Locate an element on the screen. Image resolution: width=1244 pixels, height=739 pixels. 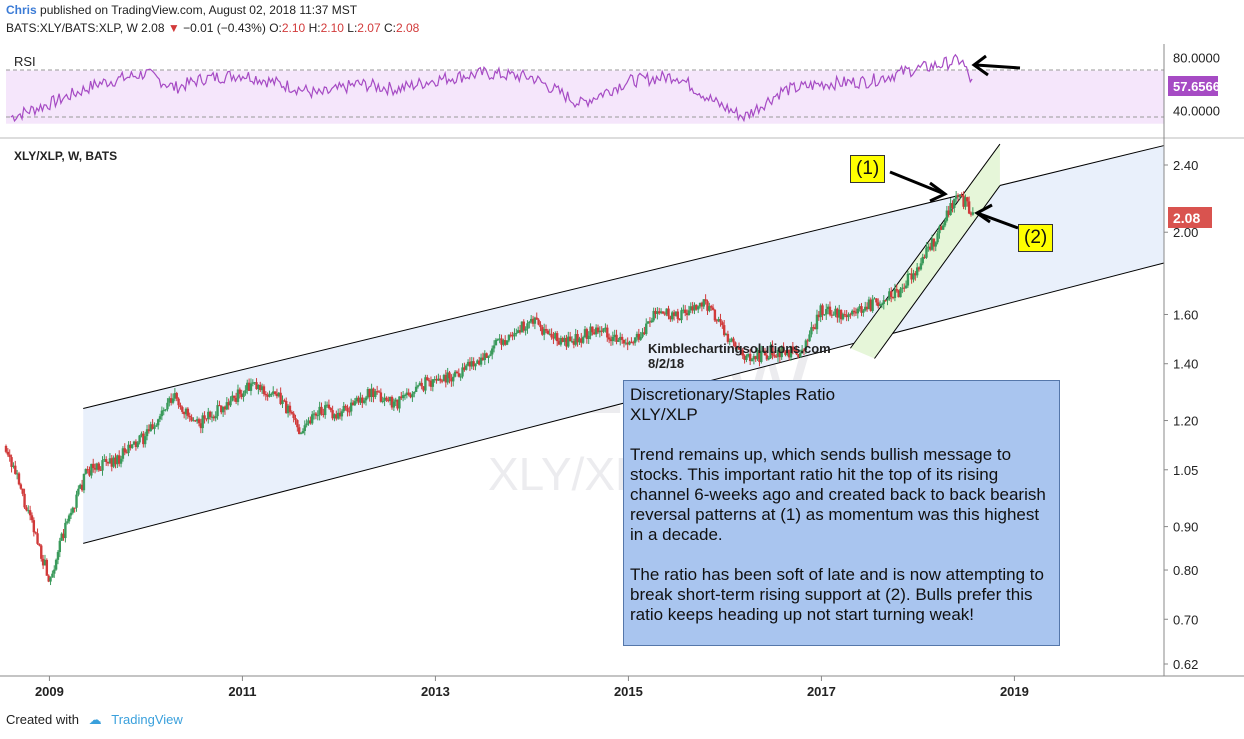
price-tick-label: 0.90 is located at coordinates (1185, 527).